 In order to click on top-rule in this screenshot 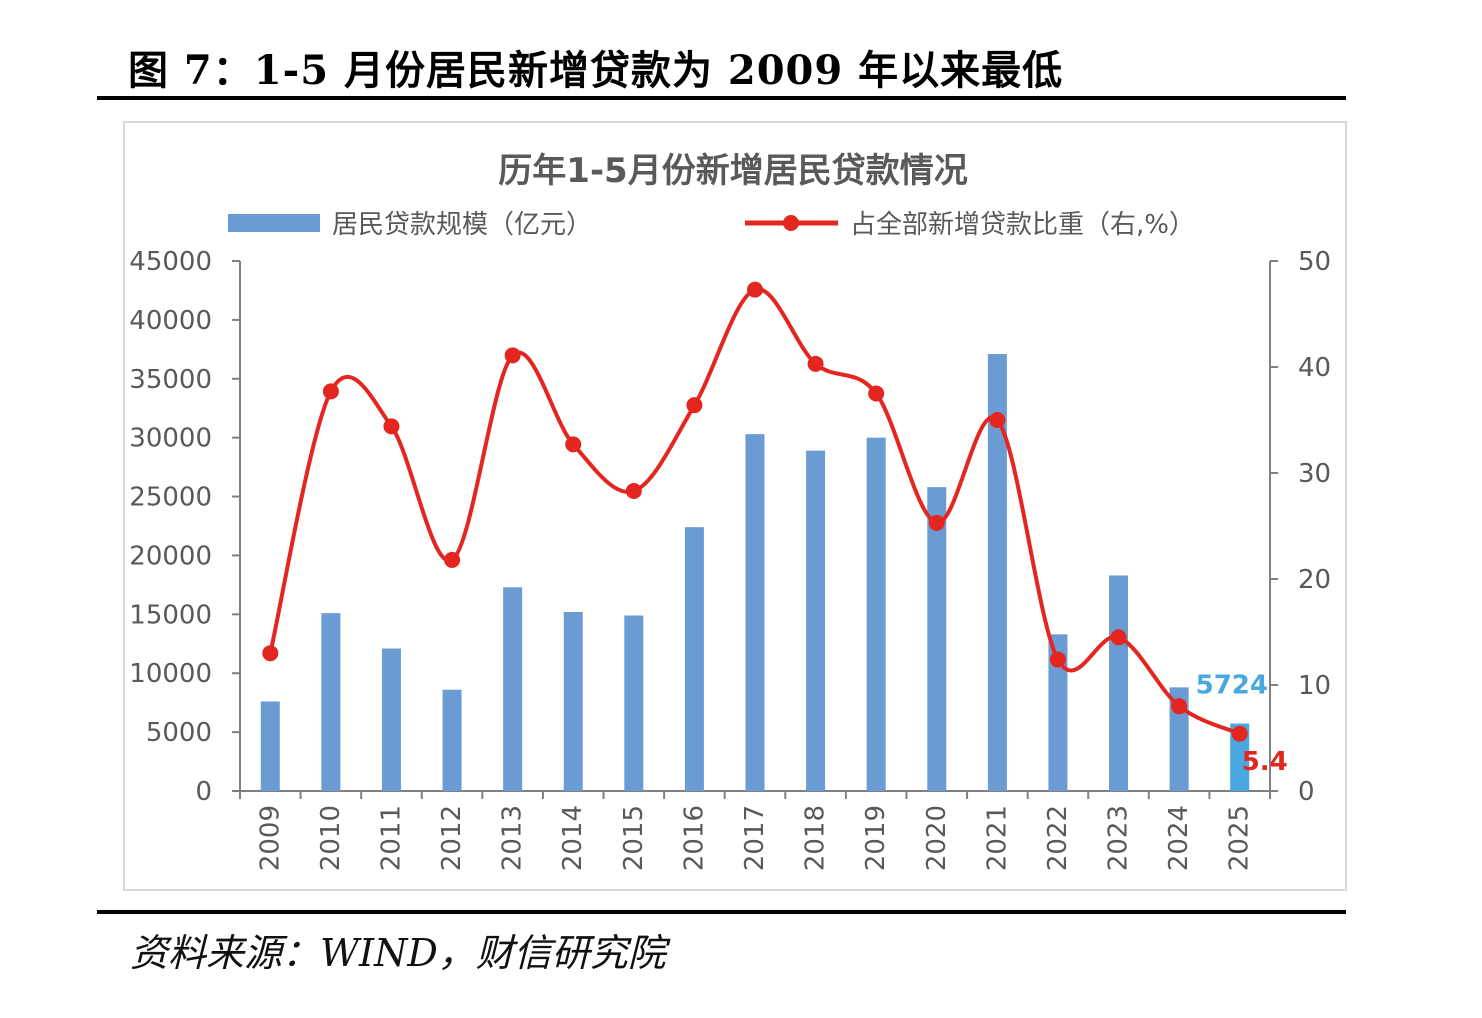, I will do `click(721, 98)`.